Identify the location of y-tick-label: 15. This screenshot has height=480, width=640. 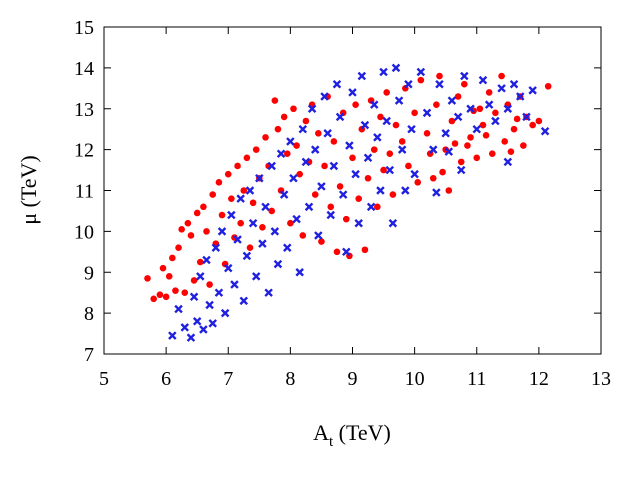
(84, 28).